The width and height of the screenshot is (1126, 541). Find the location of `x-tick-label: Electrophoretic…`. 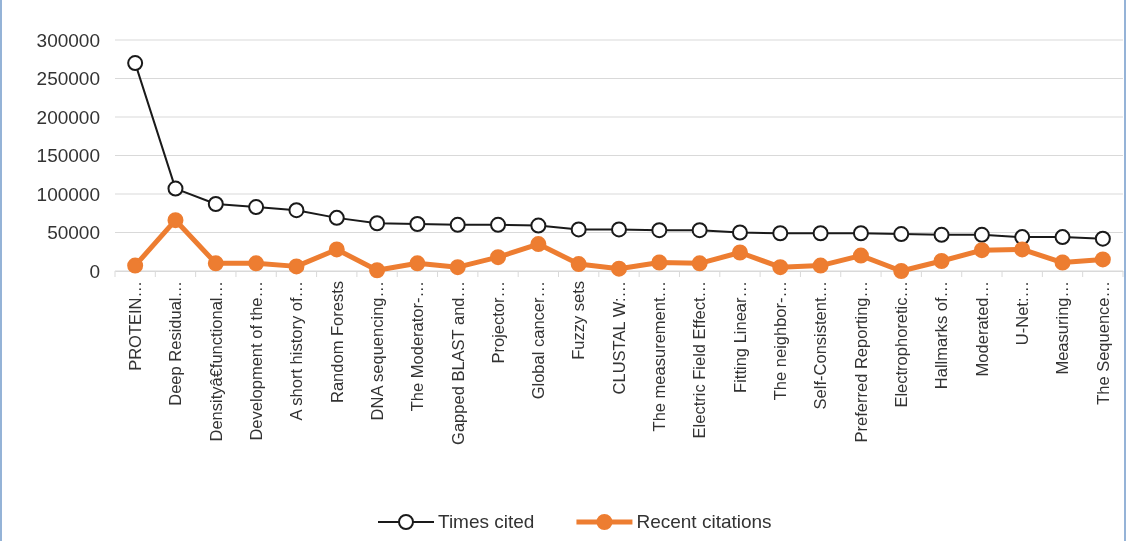

x-tick-label: Electrophoretic… is located at coordinates (901, 344).